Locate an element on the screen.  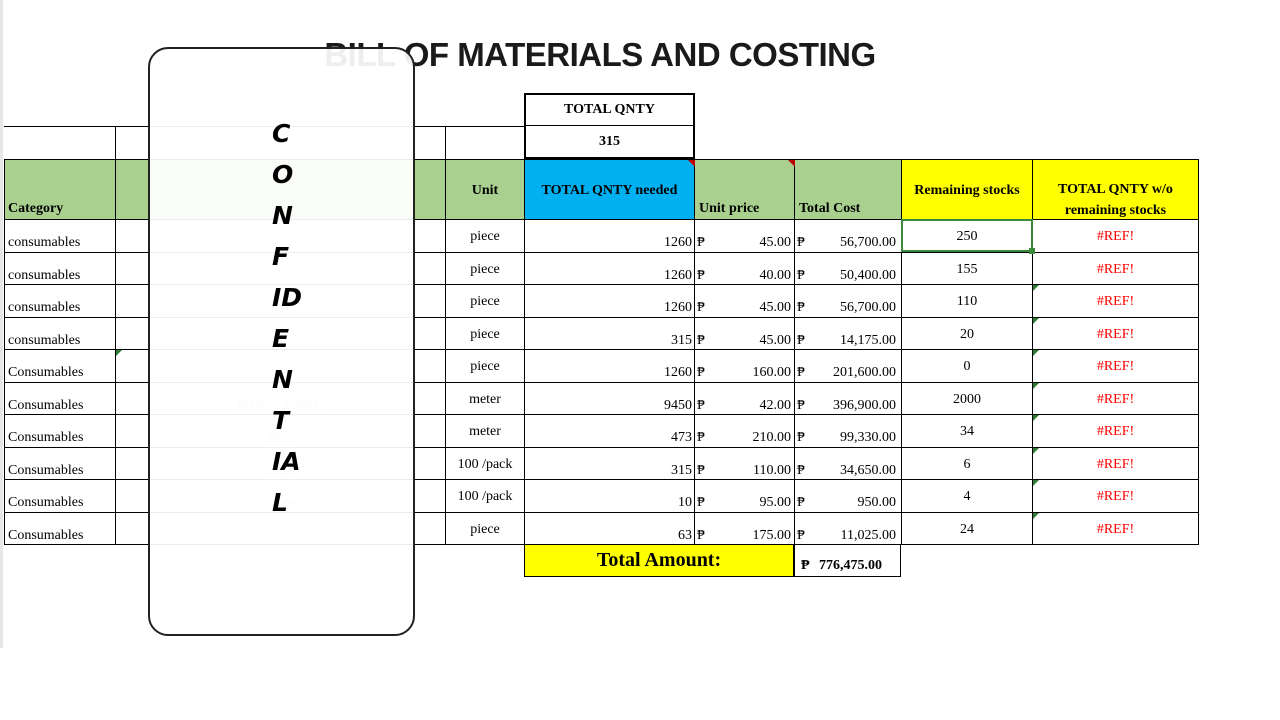
table-cell-qty: 10 is located at coordinates (609, 496).